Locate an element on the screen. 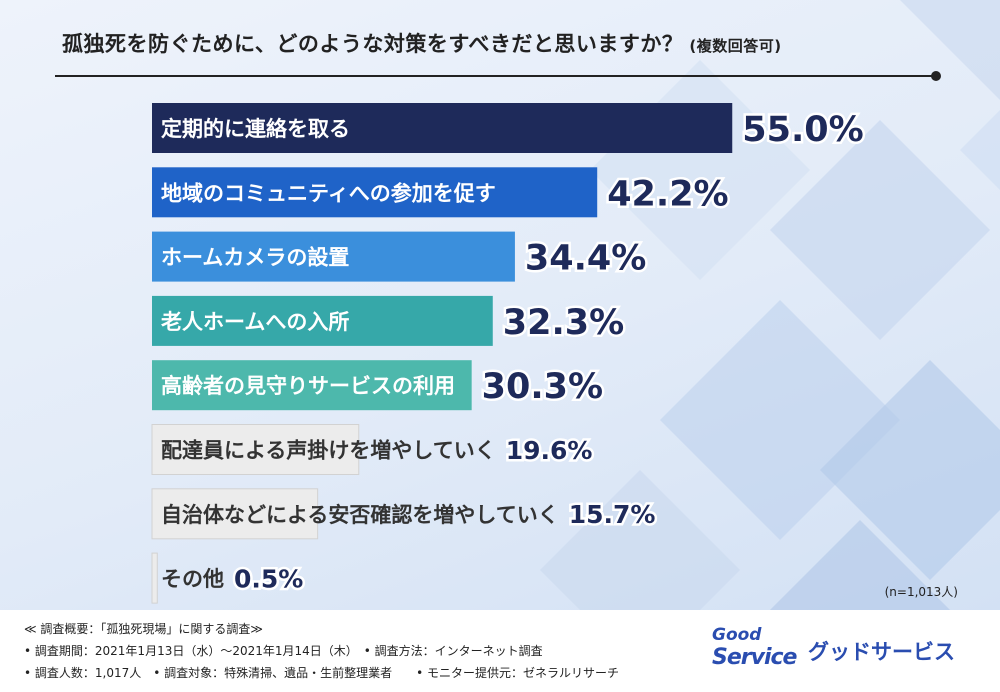 The image size is (1000, 692). bar-label-5: 高齢者の見守りサービスの利用 is located at coordinates (308, 386).